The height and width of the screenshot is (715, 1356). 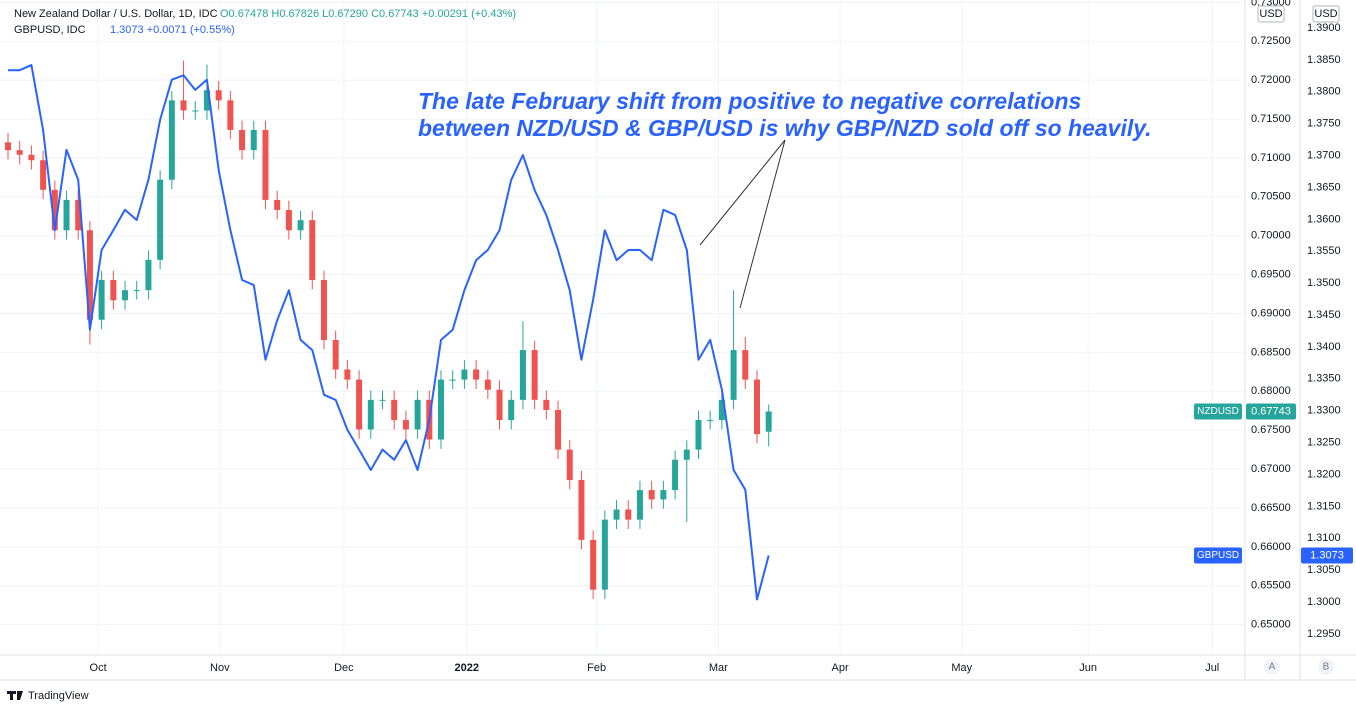 What do you see at coordinates (1324, 251) in the screenshot?
I see `y2-tick-label: 1.3550` at bounding box center [1324, 251].